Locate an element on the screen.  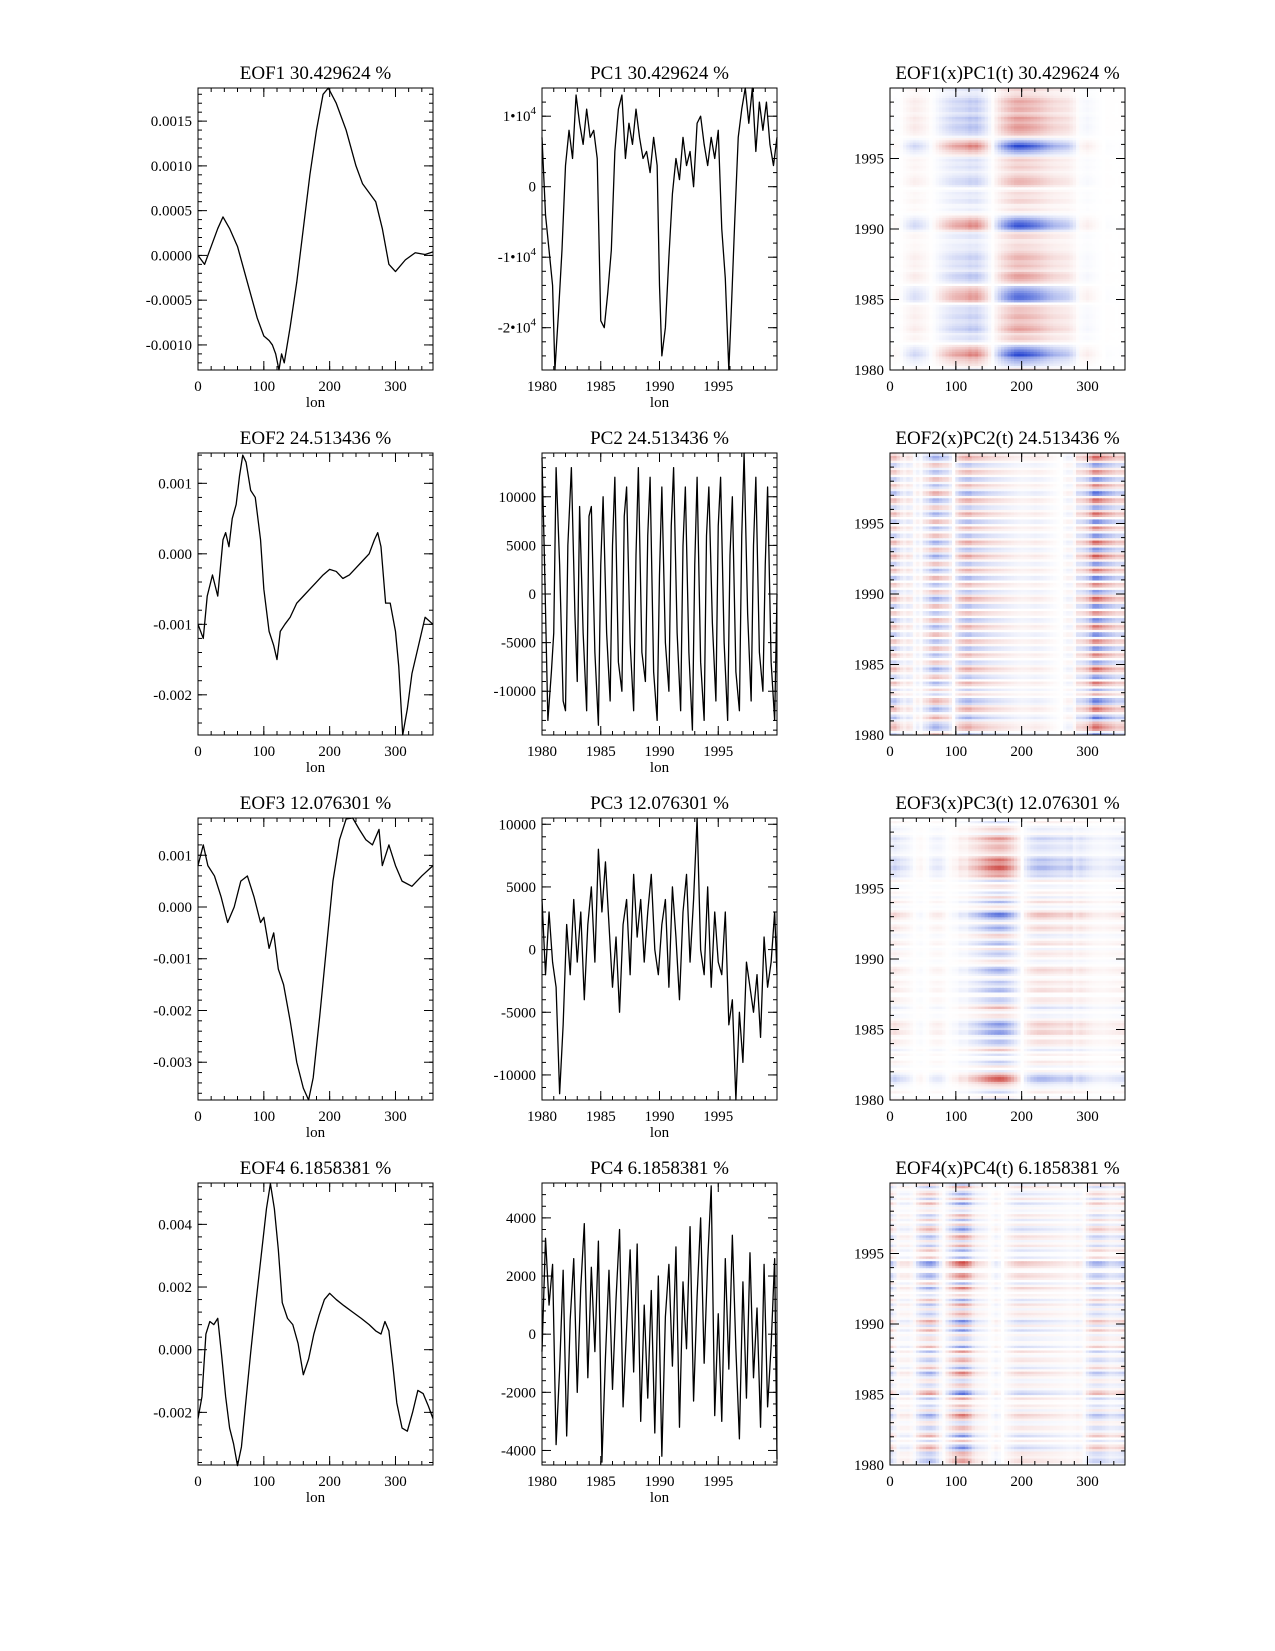
x-tick-label: 0 is located at coordinates (198, 387).